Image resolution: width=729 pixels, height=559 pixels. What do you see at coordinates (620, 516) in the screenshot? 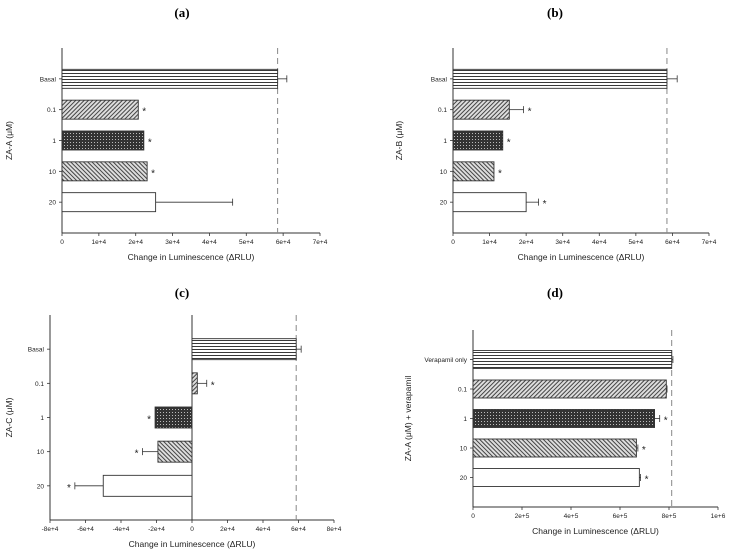
I see `x-tick-label: 6e+5` at bounding box center [620, 516].